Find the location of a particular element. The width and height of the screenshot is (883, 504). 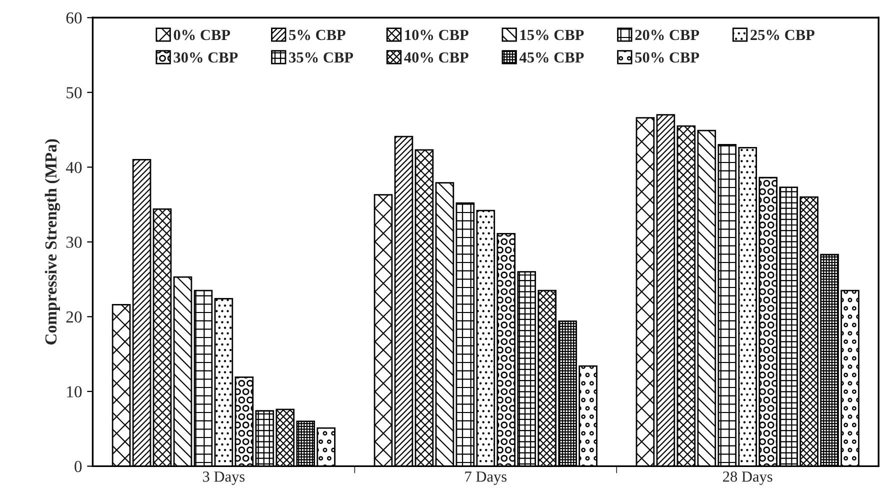

legend-label: 15% CBP is located at coordinates (552, 35).